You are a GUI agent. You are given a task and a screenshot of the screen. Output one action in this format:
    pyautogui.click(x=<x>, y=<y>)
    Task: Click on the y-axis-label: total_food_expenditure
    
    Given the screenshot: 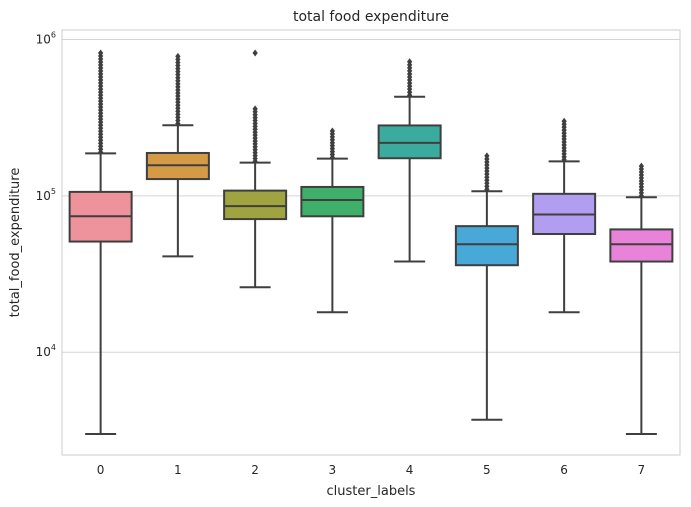 What is the action you would take?
    pyautogui.click(x=15, y=243)
    